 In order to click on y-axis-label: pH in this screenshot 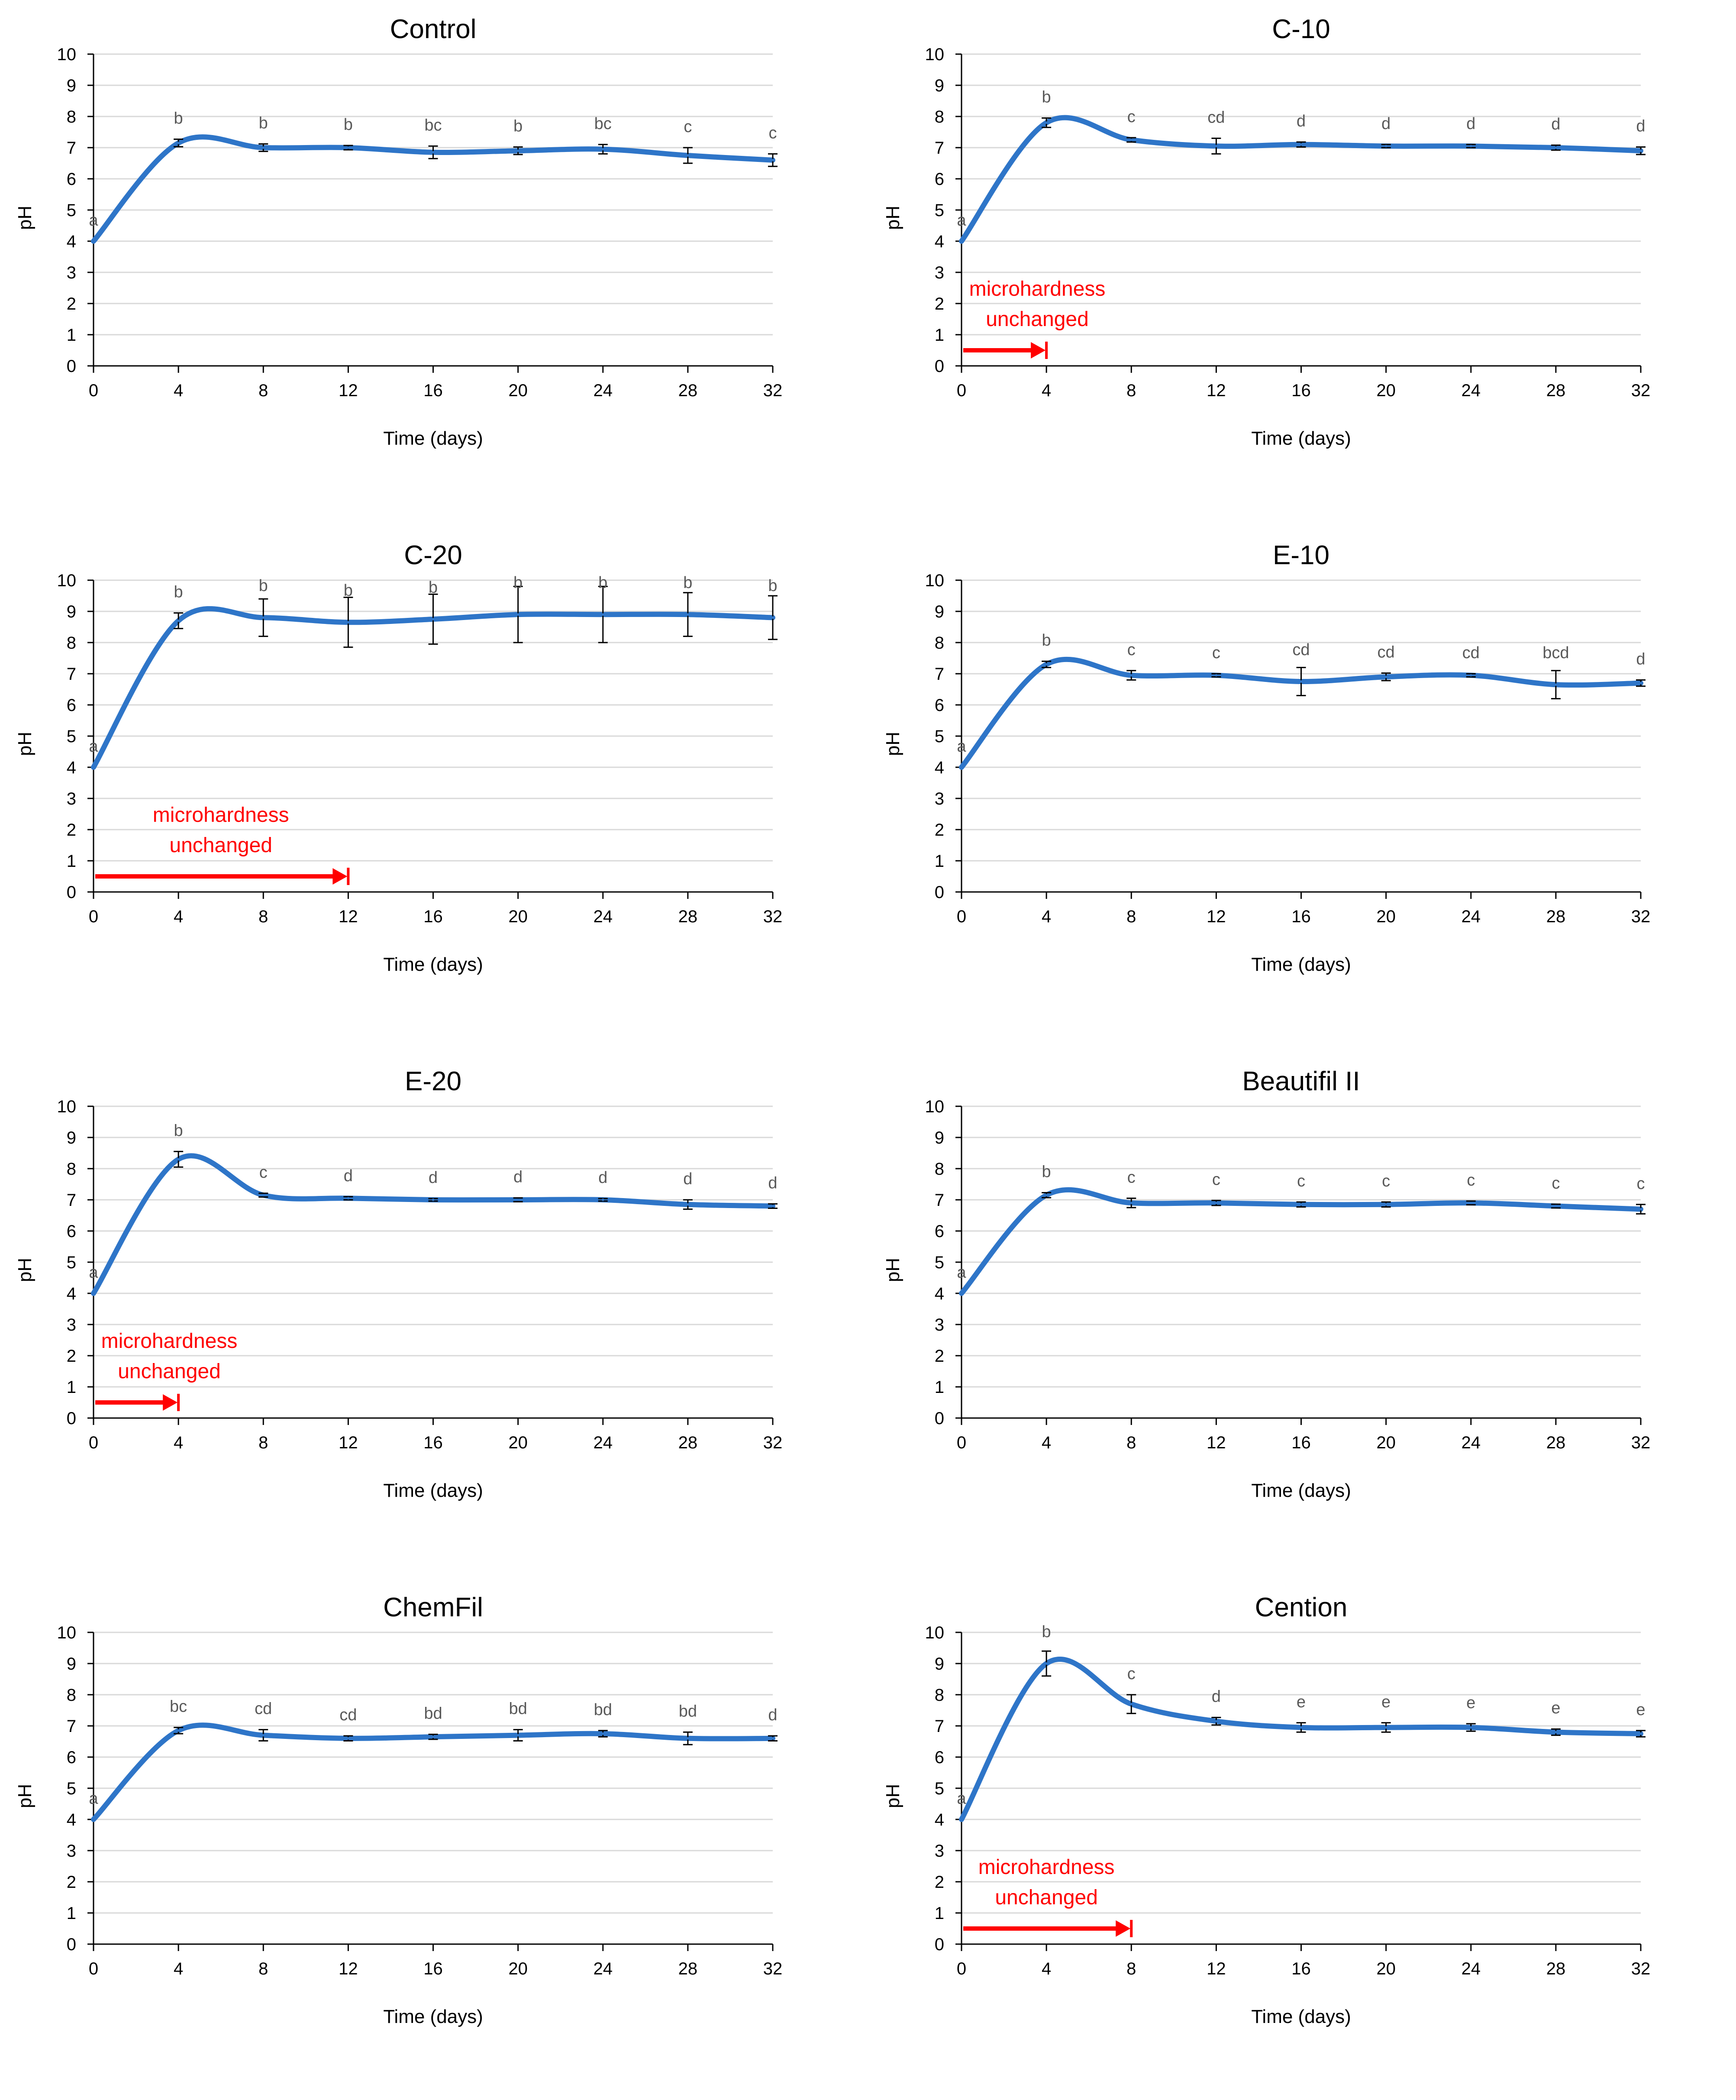, I will do `click(24, 1270)`.